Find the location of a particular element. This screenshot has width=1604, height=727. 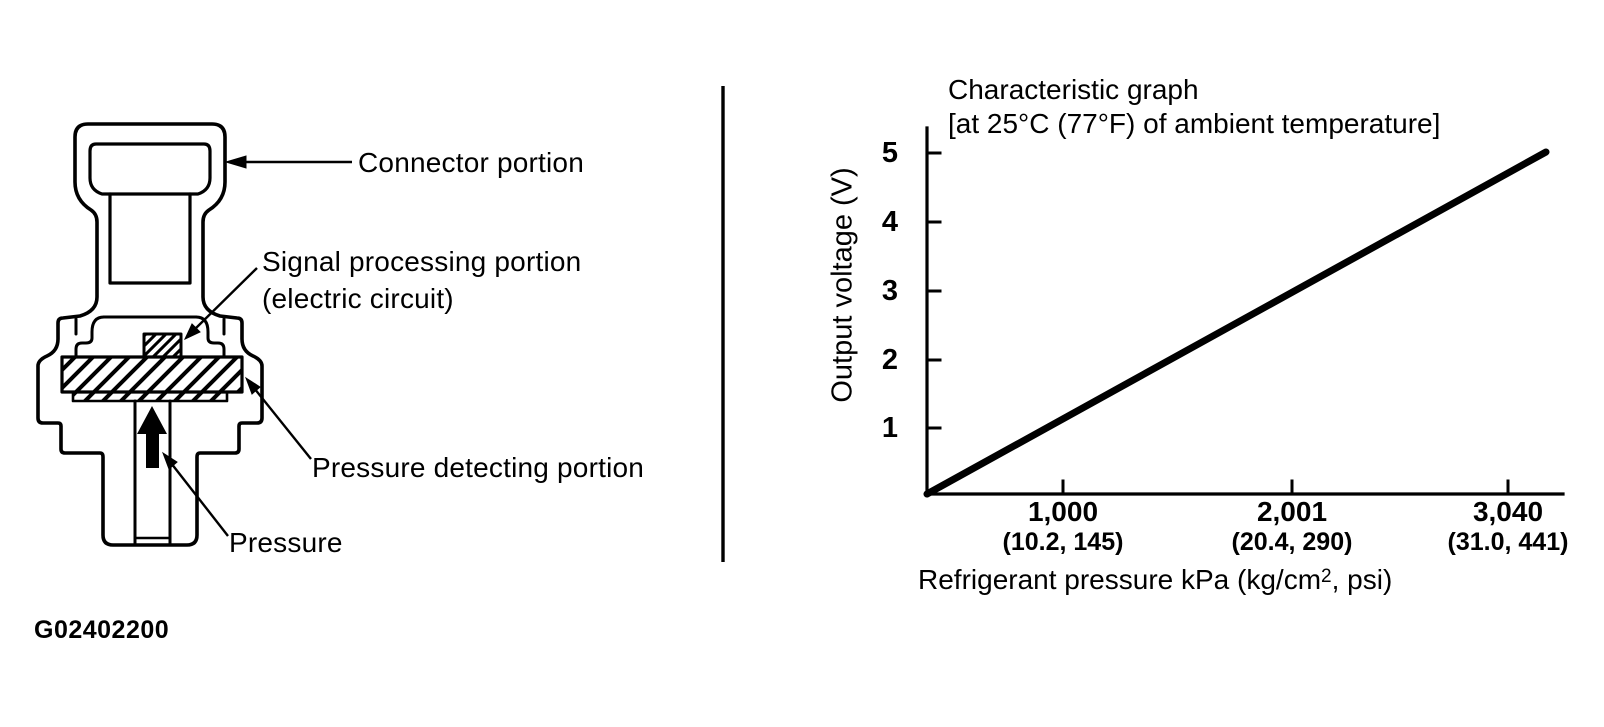

y-axis-label: Output voltage (V) is located at coordinates (842, 285).